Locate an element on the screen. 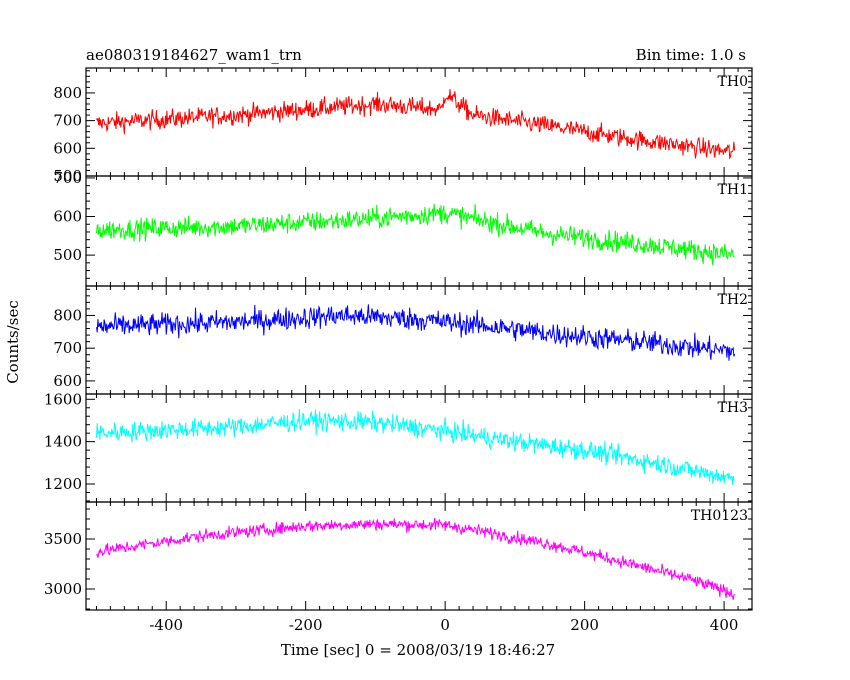 This screenshot has width=850, height=680. x-tick-label: -400 is located at coordinates (166, 625).